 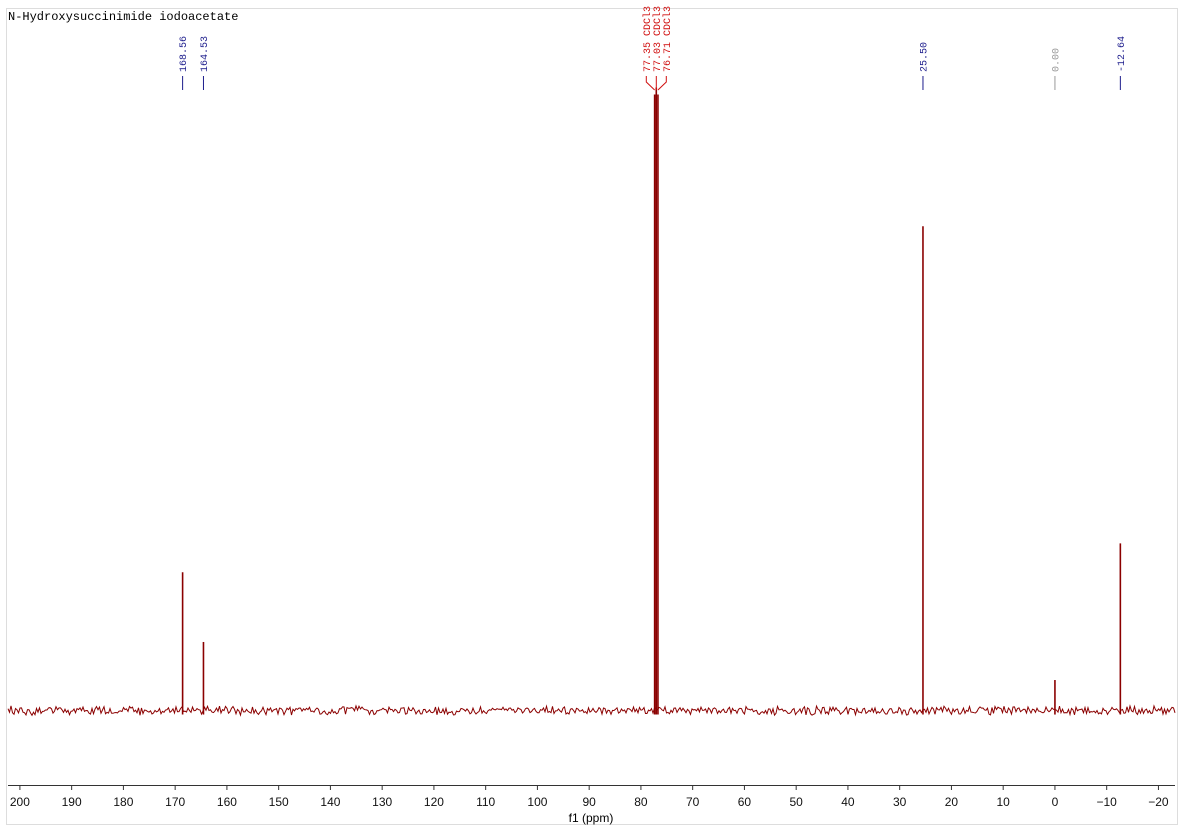 I want to click on x-tick-label: 80, so click(x=641, y=802).